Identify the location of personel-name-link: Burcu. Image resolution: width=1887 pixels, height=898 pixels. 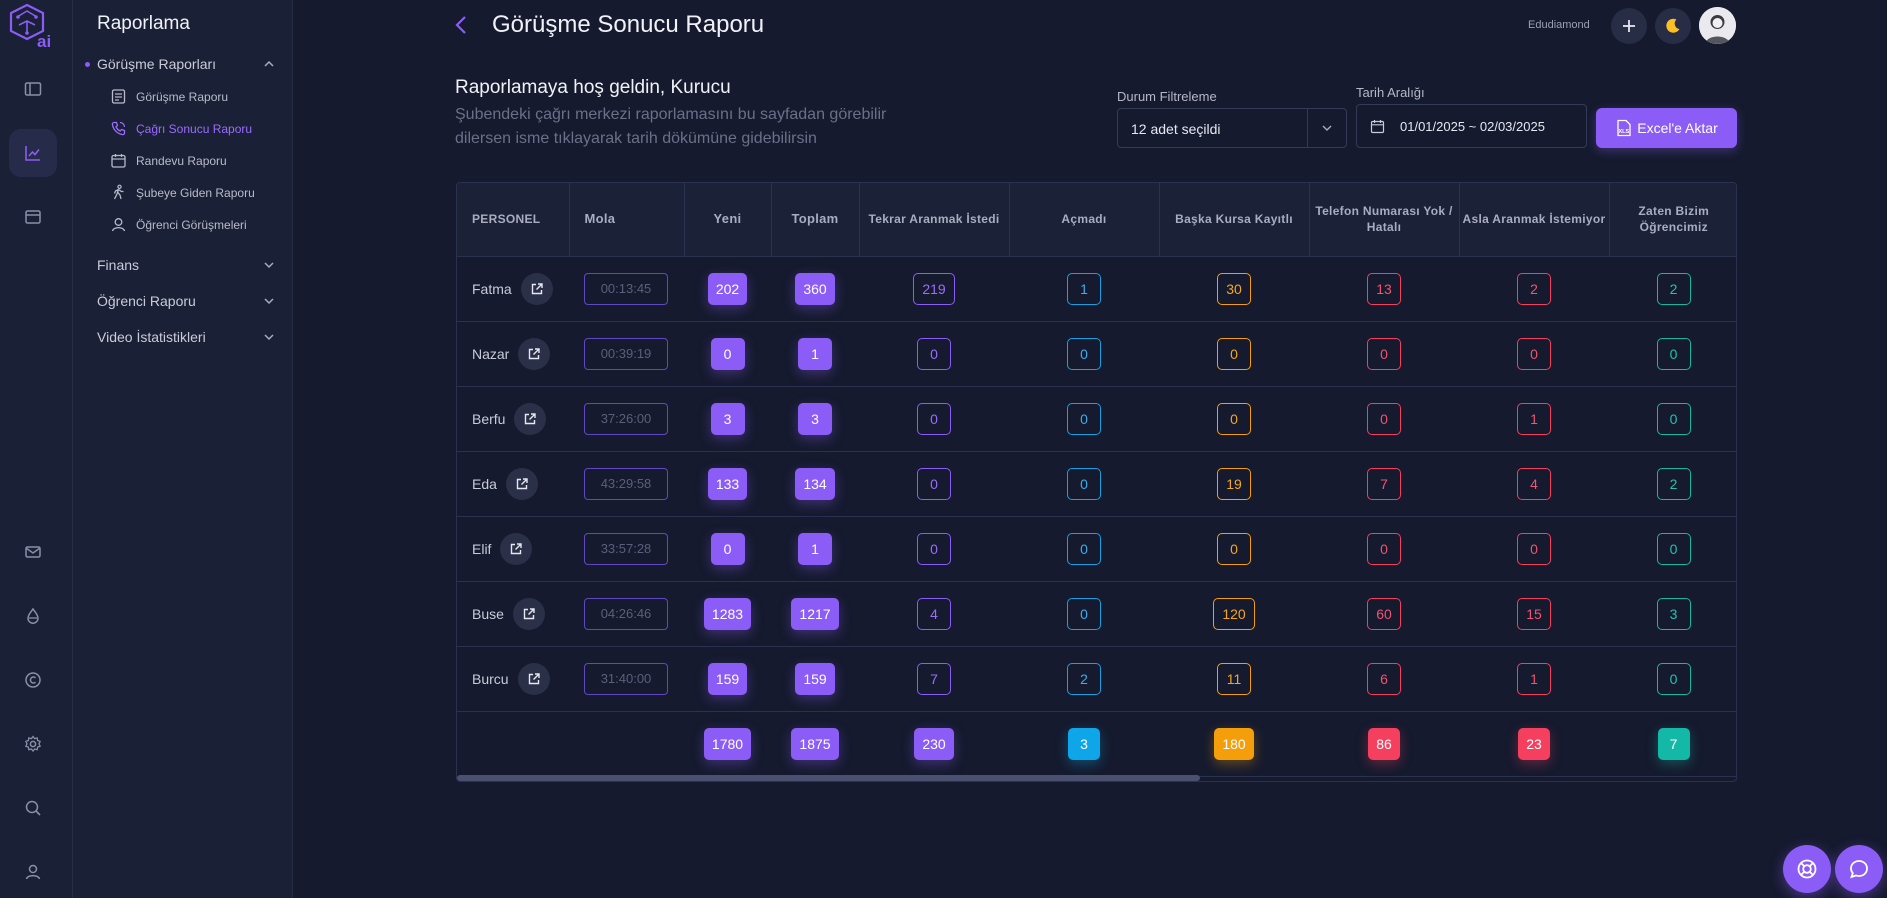
(490, 678).